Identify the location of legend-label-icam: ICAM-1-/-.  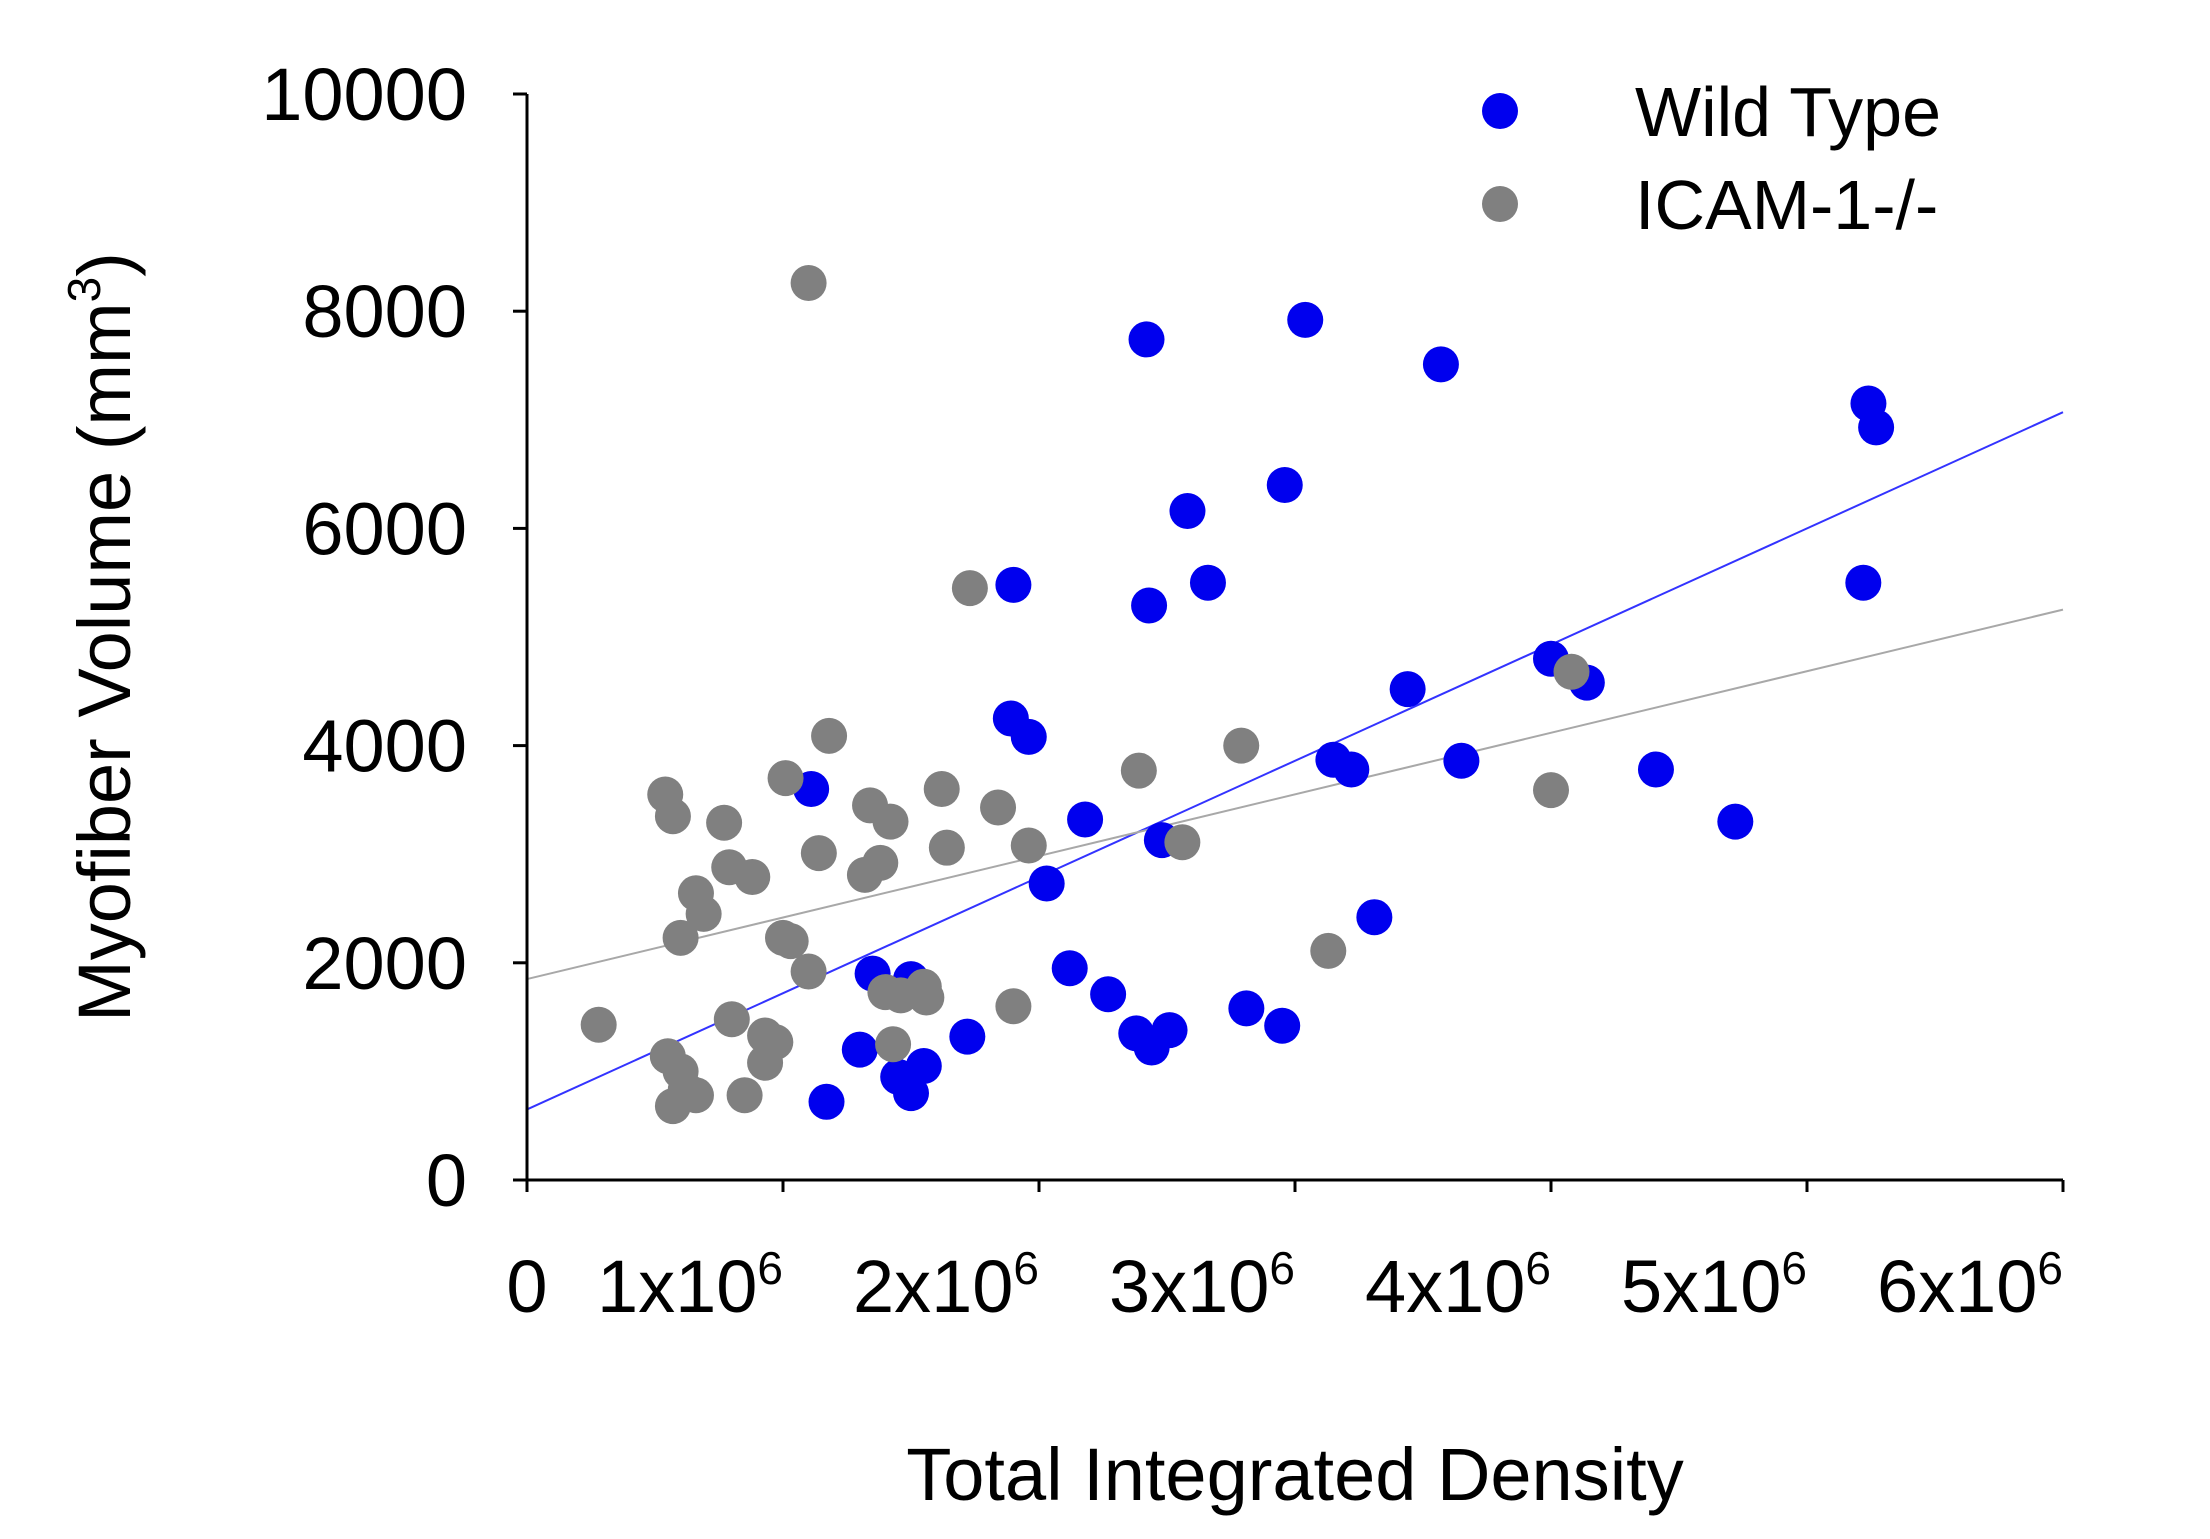
(1786, 205).